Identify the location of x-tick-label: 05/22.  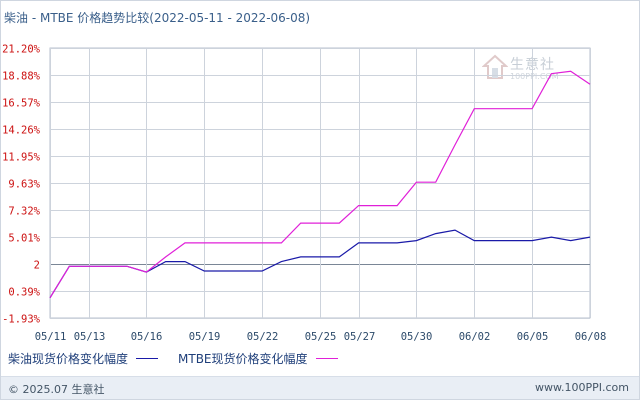
(263, 337).